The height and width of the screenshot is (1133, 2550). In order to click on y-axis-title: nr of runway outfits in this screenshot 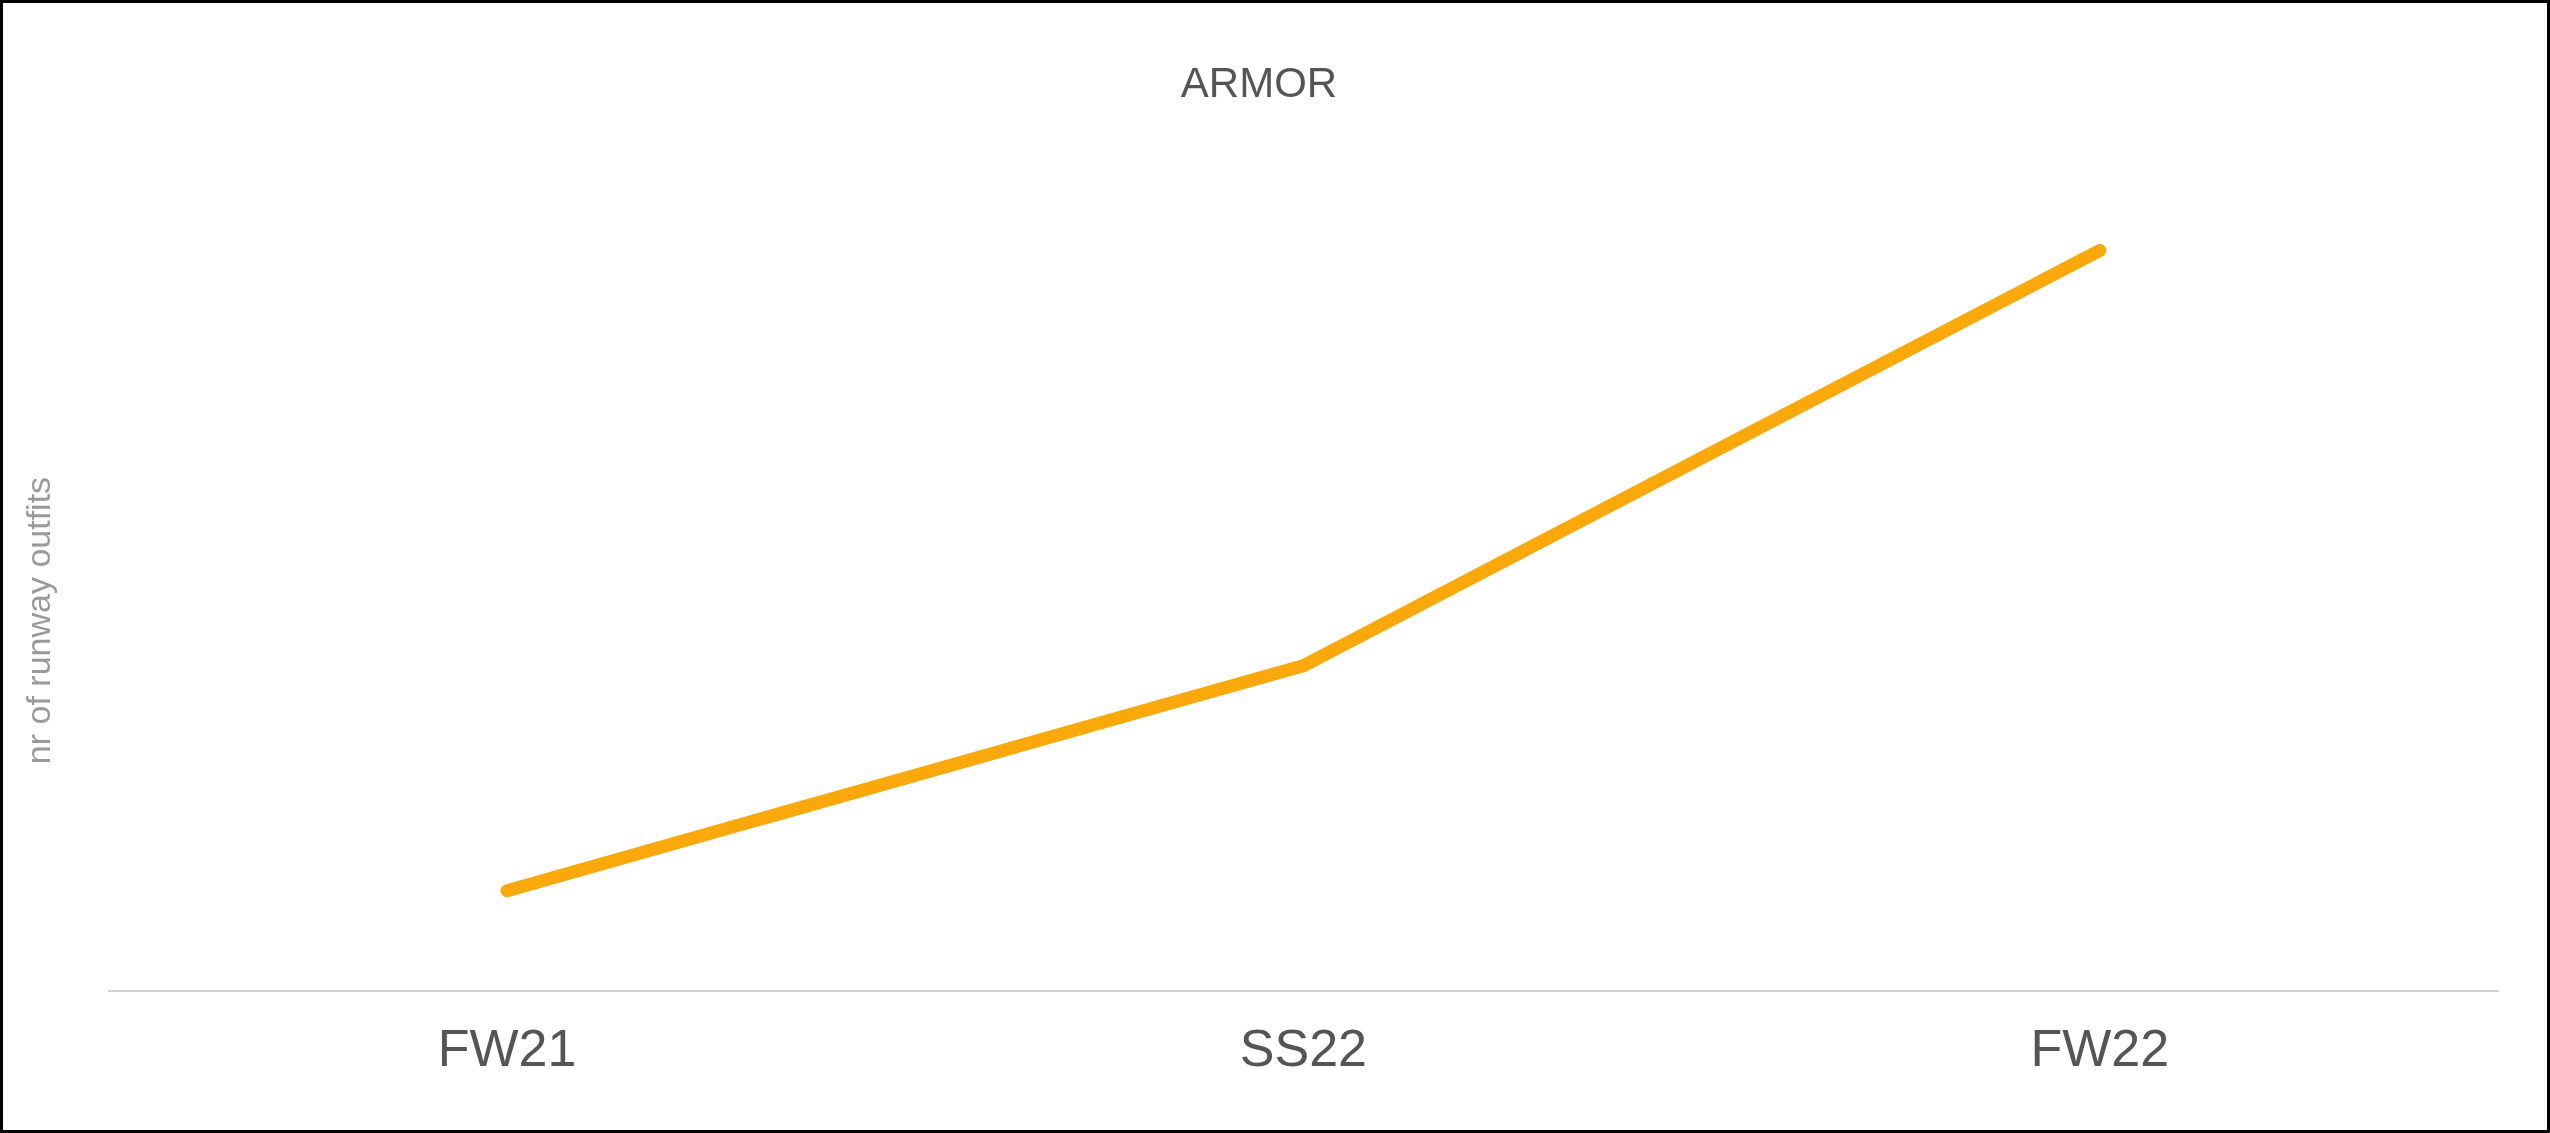, I will do `click(37, 620)`.